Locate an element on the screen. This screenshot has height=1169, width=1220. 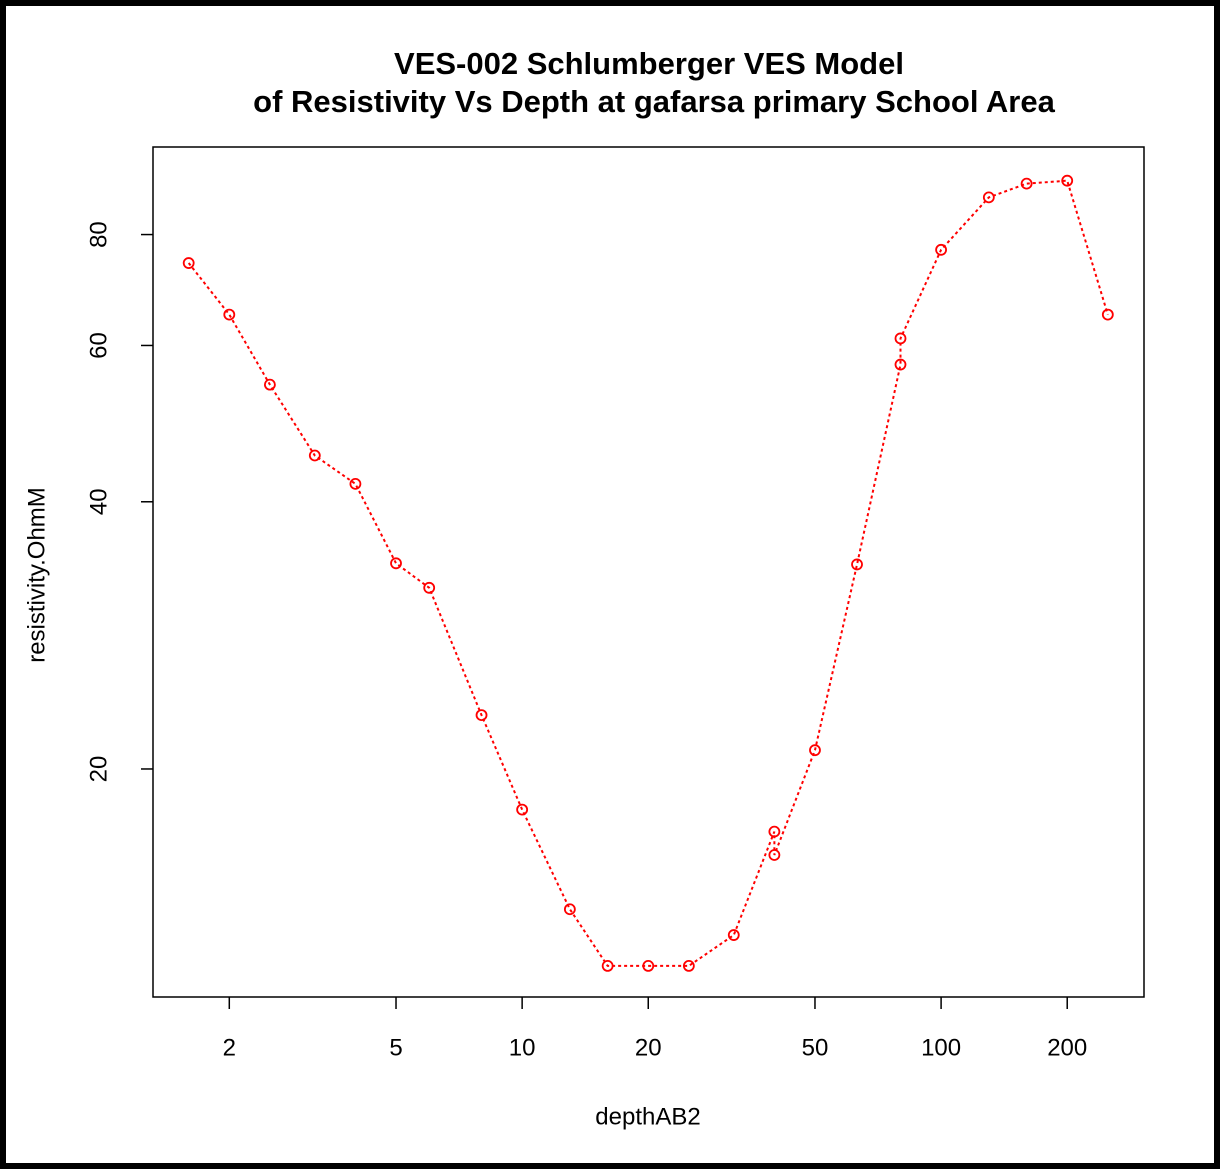
x-tick-label: 20 is located at coordinates (648, 1047).